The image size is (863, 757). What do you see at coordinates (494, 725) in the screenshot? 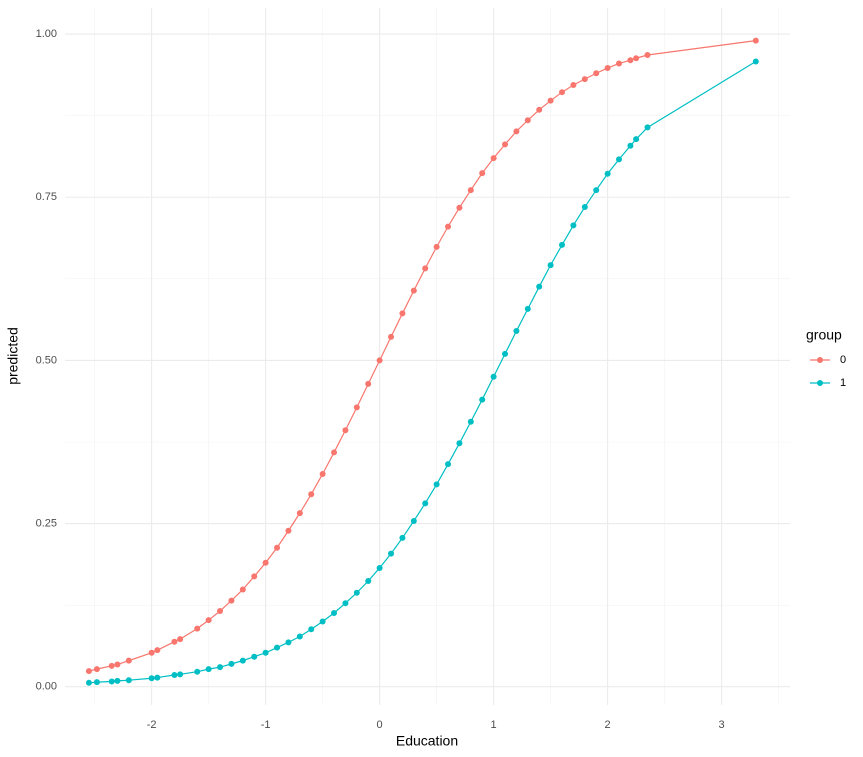
I see `x-tick-label: 1` at bounding box center [494, 725].